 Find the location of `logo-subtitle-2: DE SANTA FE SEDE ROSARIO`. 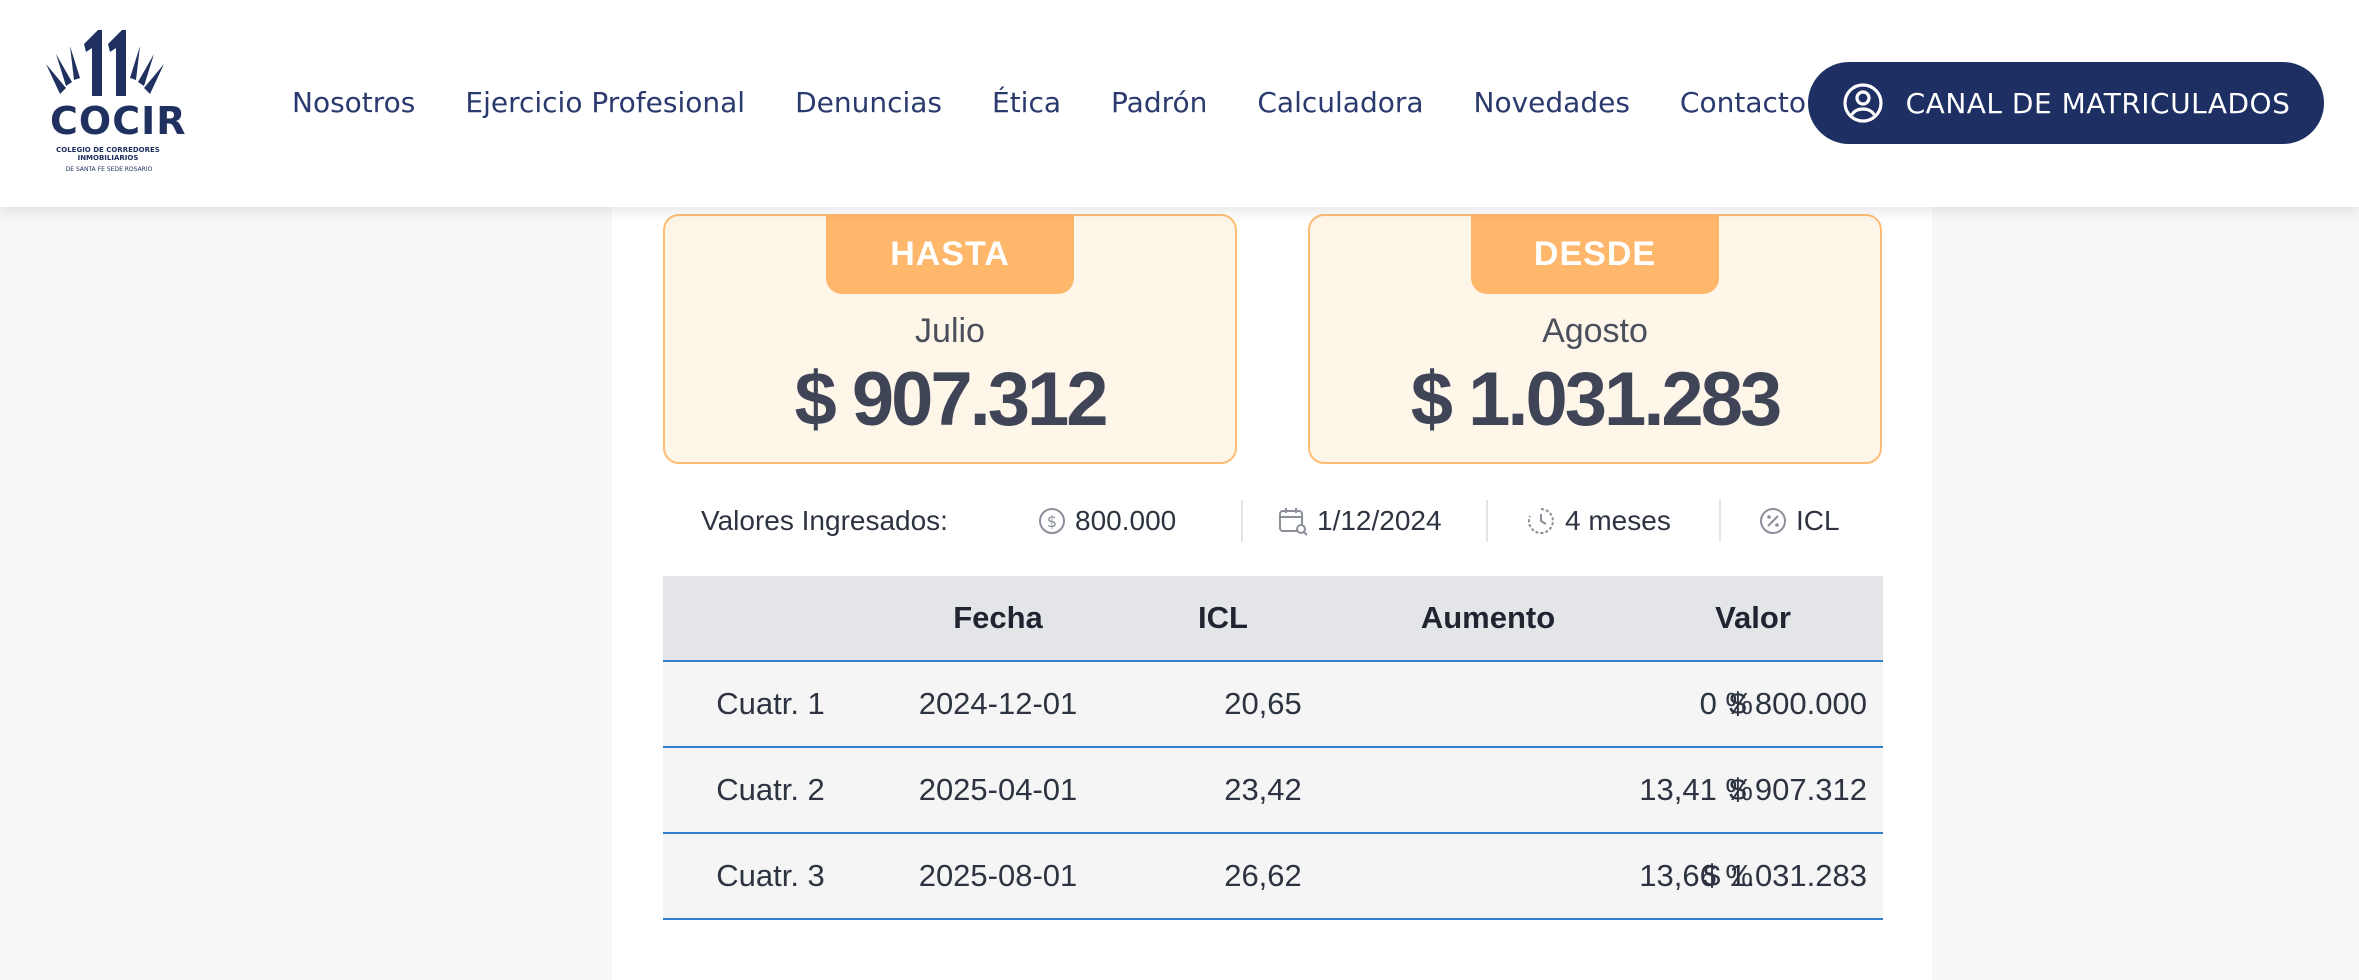

logo-subtitle-2: DE SANTA FE SEDE ROSARIO is located at coordinates (109, 169).